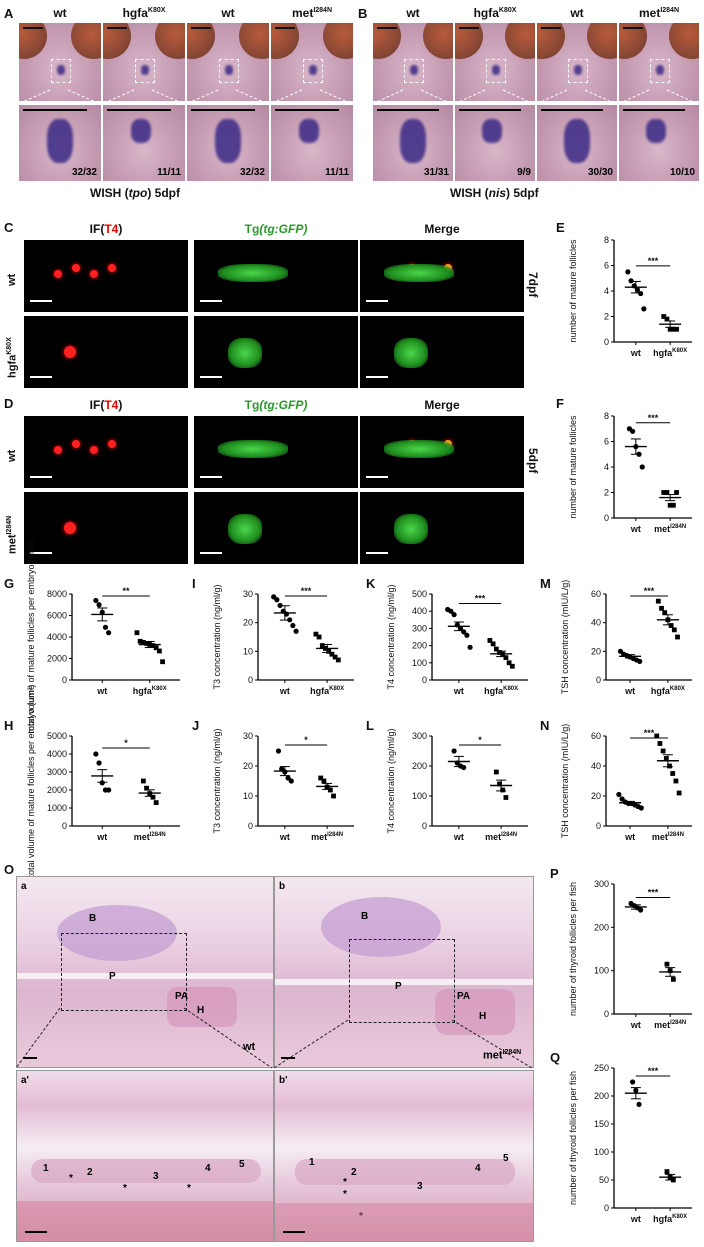  Describe the element at coordinates (9, 725) in the screenshot. I see `panel-label-h: H` at that location.